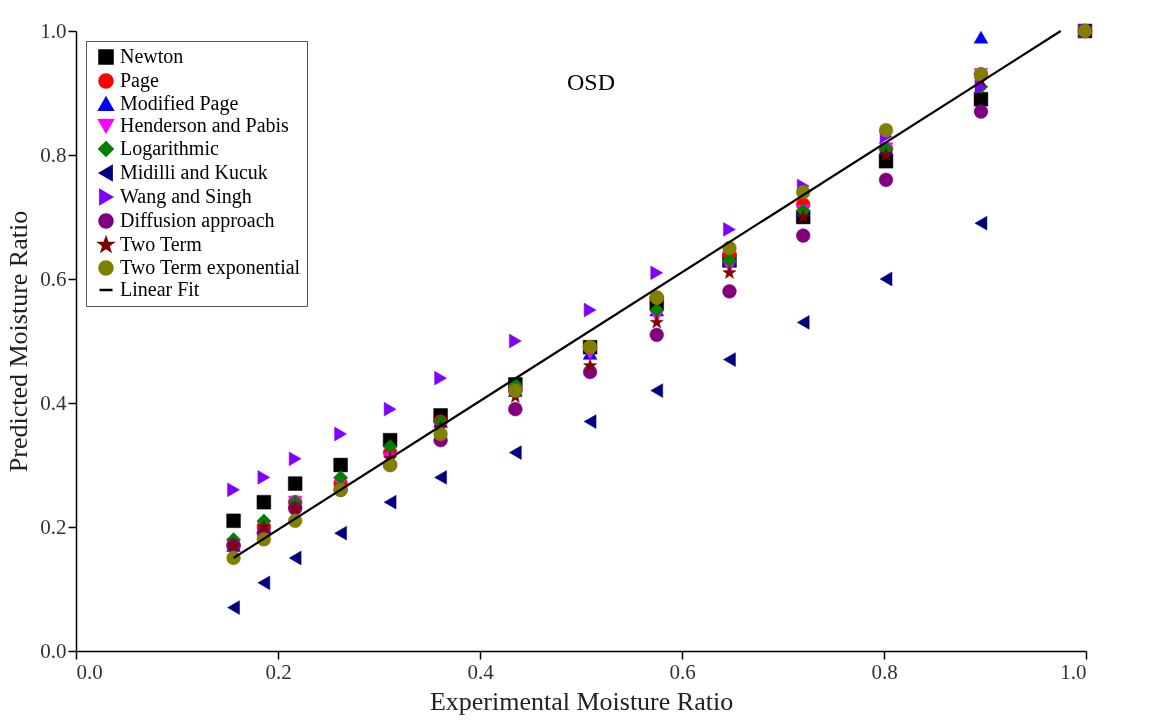 The image size is (1164, 728). Describe the element at coordinates (179, 103) in the screenshot. I see `legend-label: Modified Page` at that location.